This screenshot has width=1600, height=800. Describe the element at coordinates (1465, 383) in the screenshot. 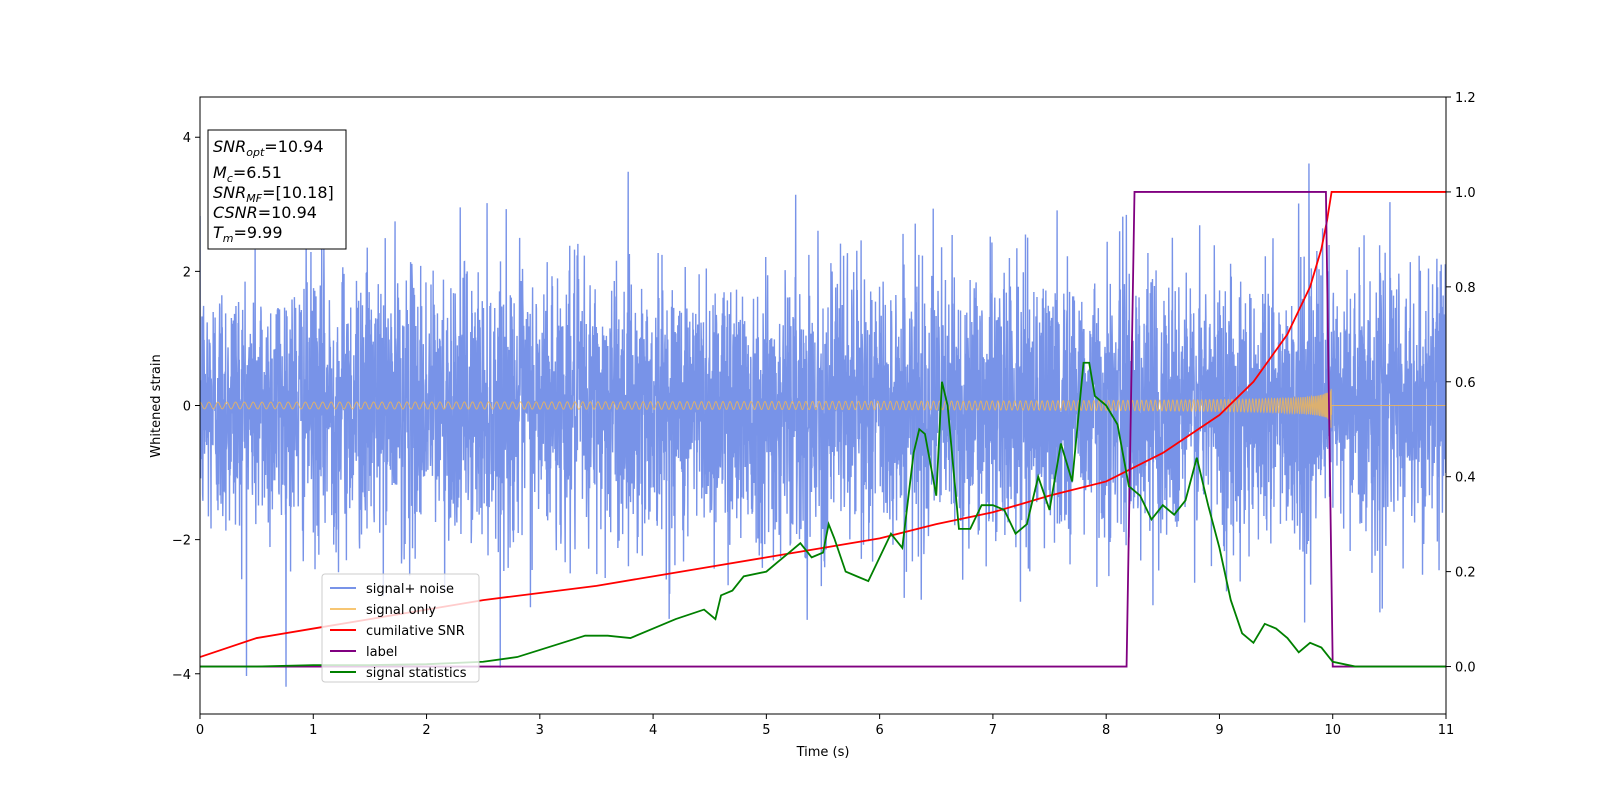

I see `y2-tick-label: 0.6` at that location.